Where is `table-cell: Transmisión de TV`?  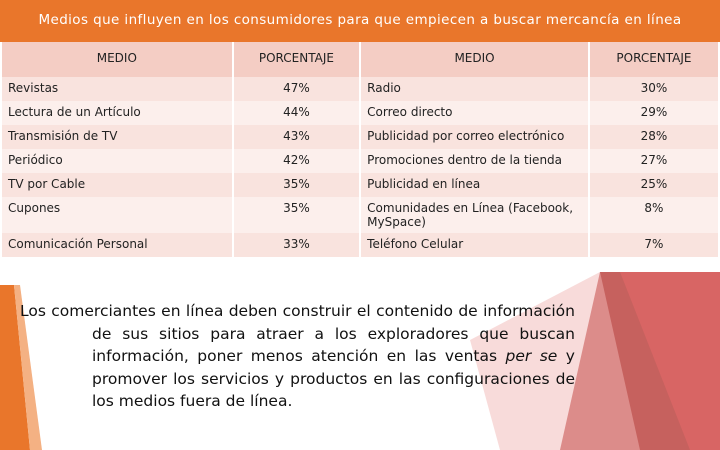
table-cell: Transmisión de TV is located at coordinates (117, 137).